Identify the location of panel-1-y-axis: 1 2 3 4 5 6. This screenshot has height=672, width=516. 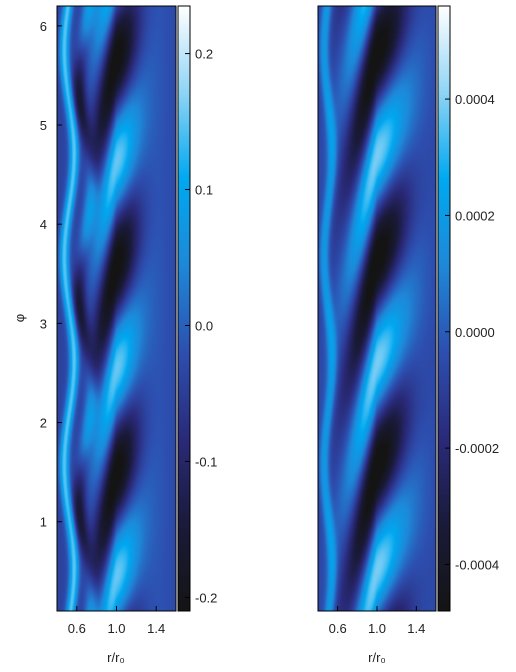
(51, 274).